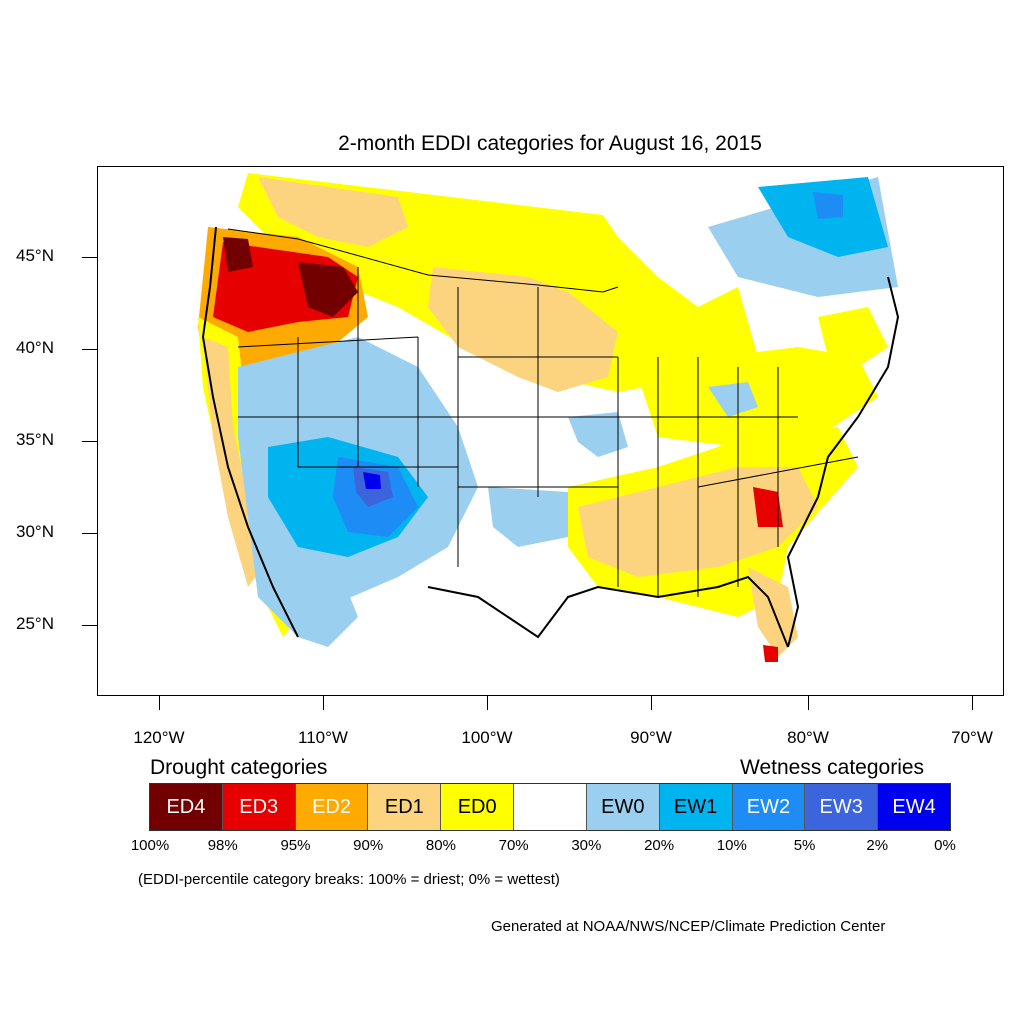 The height and width of the screenshot is (1024, 1024). What do you see at coordinates (35, 347) in the screenshot?
I see `lat-label-40: 40°N` at bounding box center [35, 347].